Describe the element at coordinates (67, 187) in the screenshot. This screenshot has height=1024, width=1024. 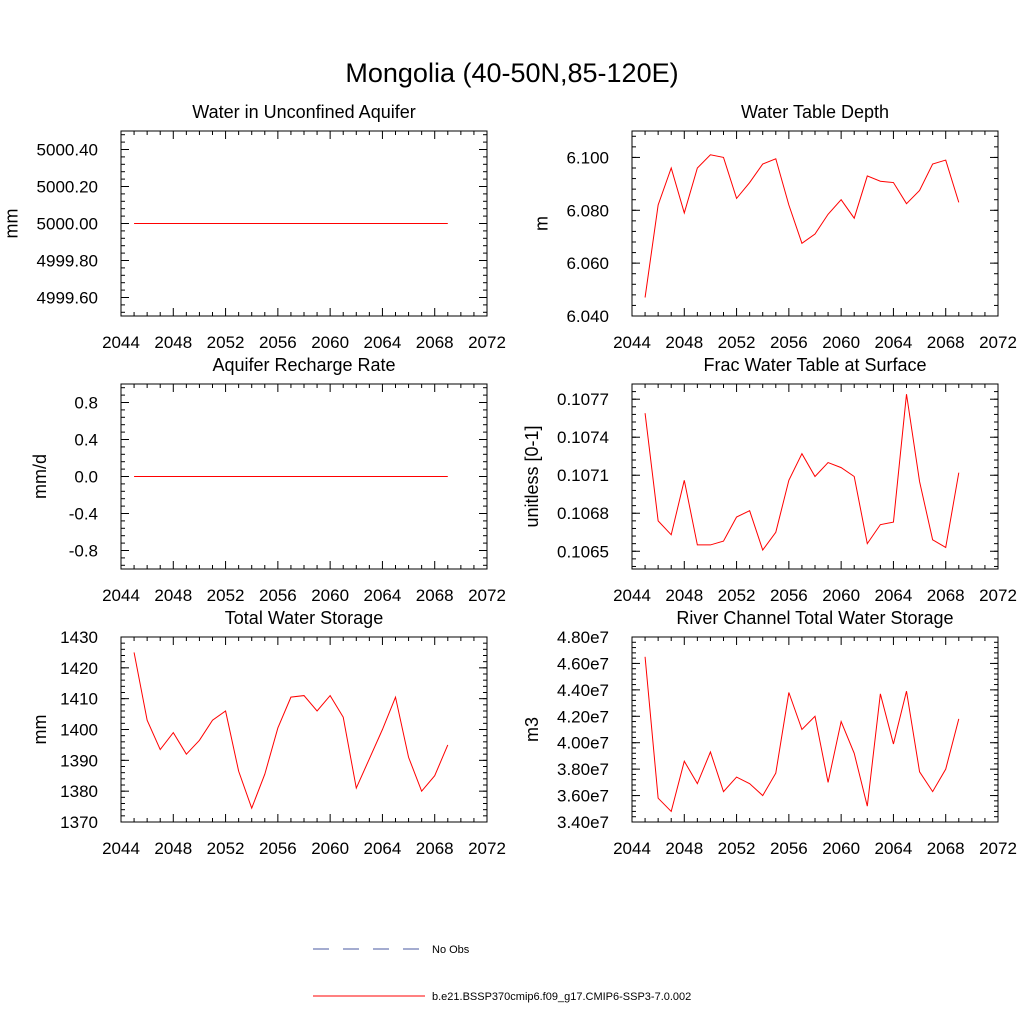
I see `y-tick-label: 5000.20` at that location.